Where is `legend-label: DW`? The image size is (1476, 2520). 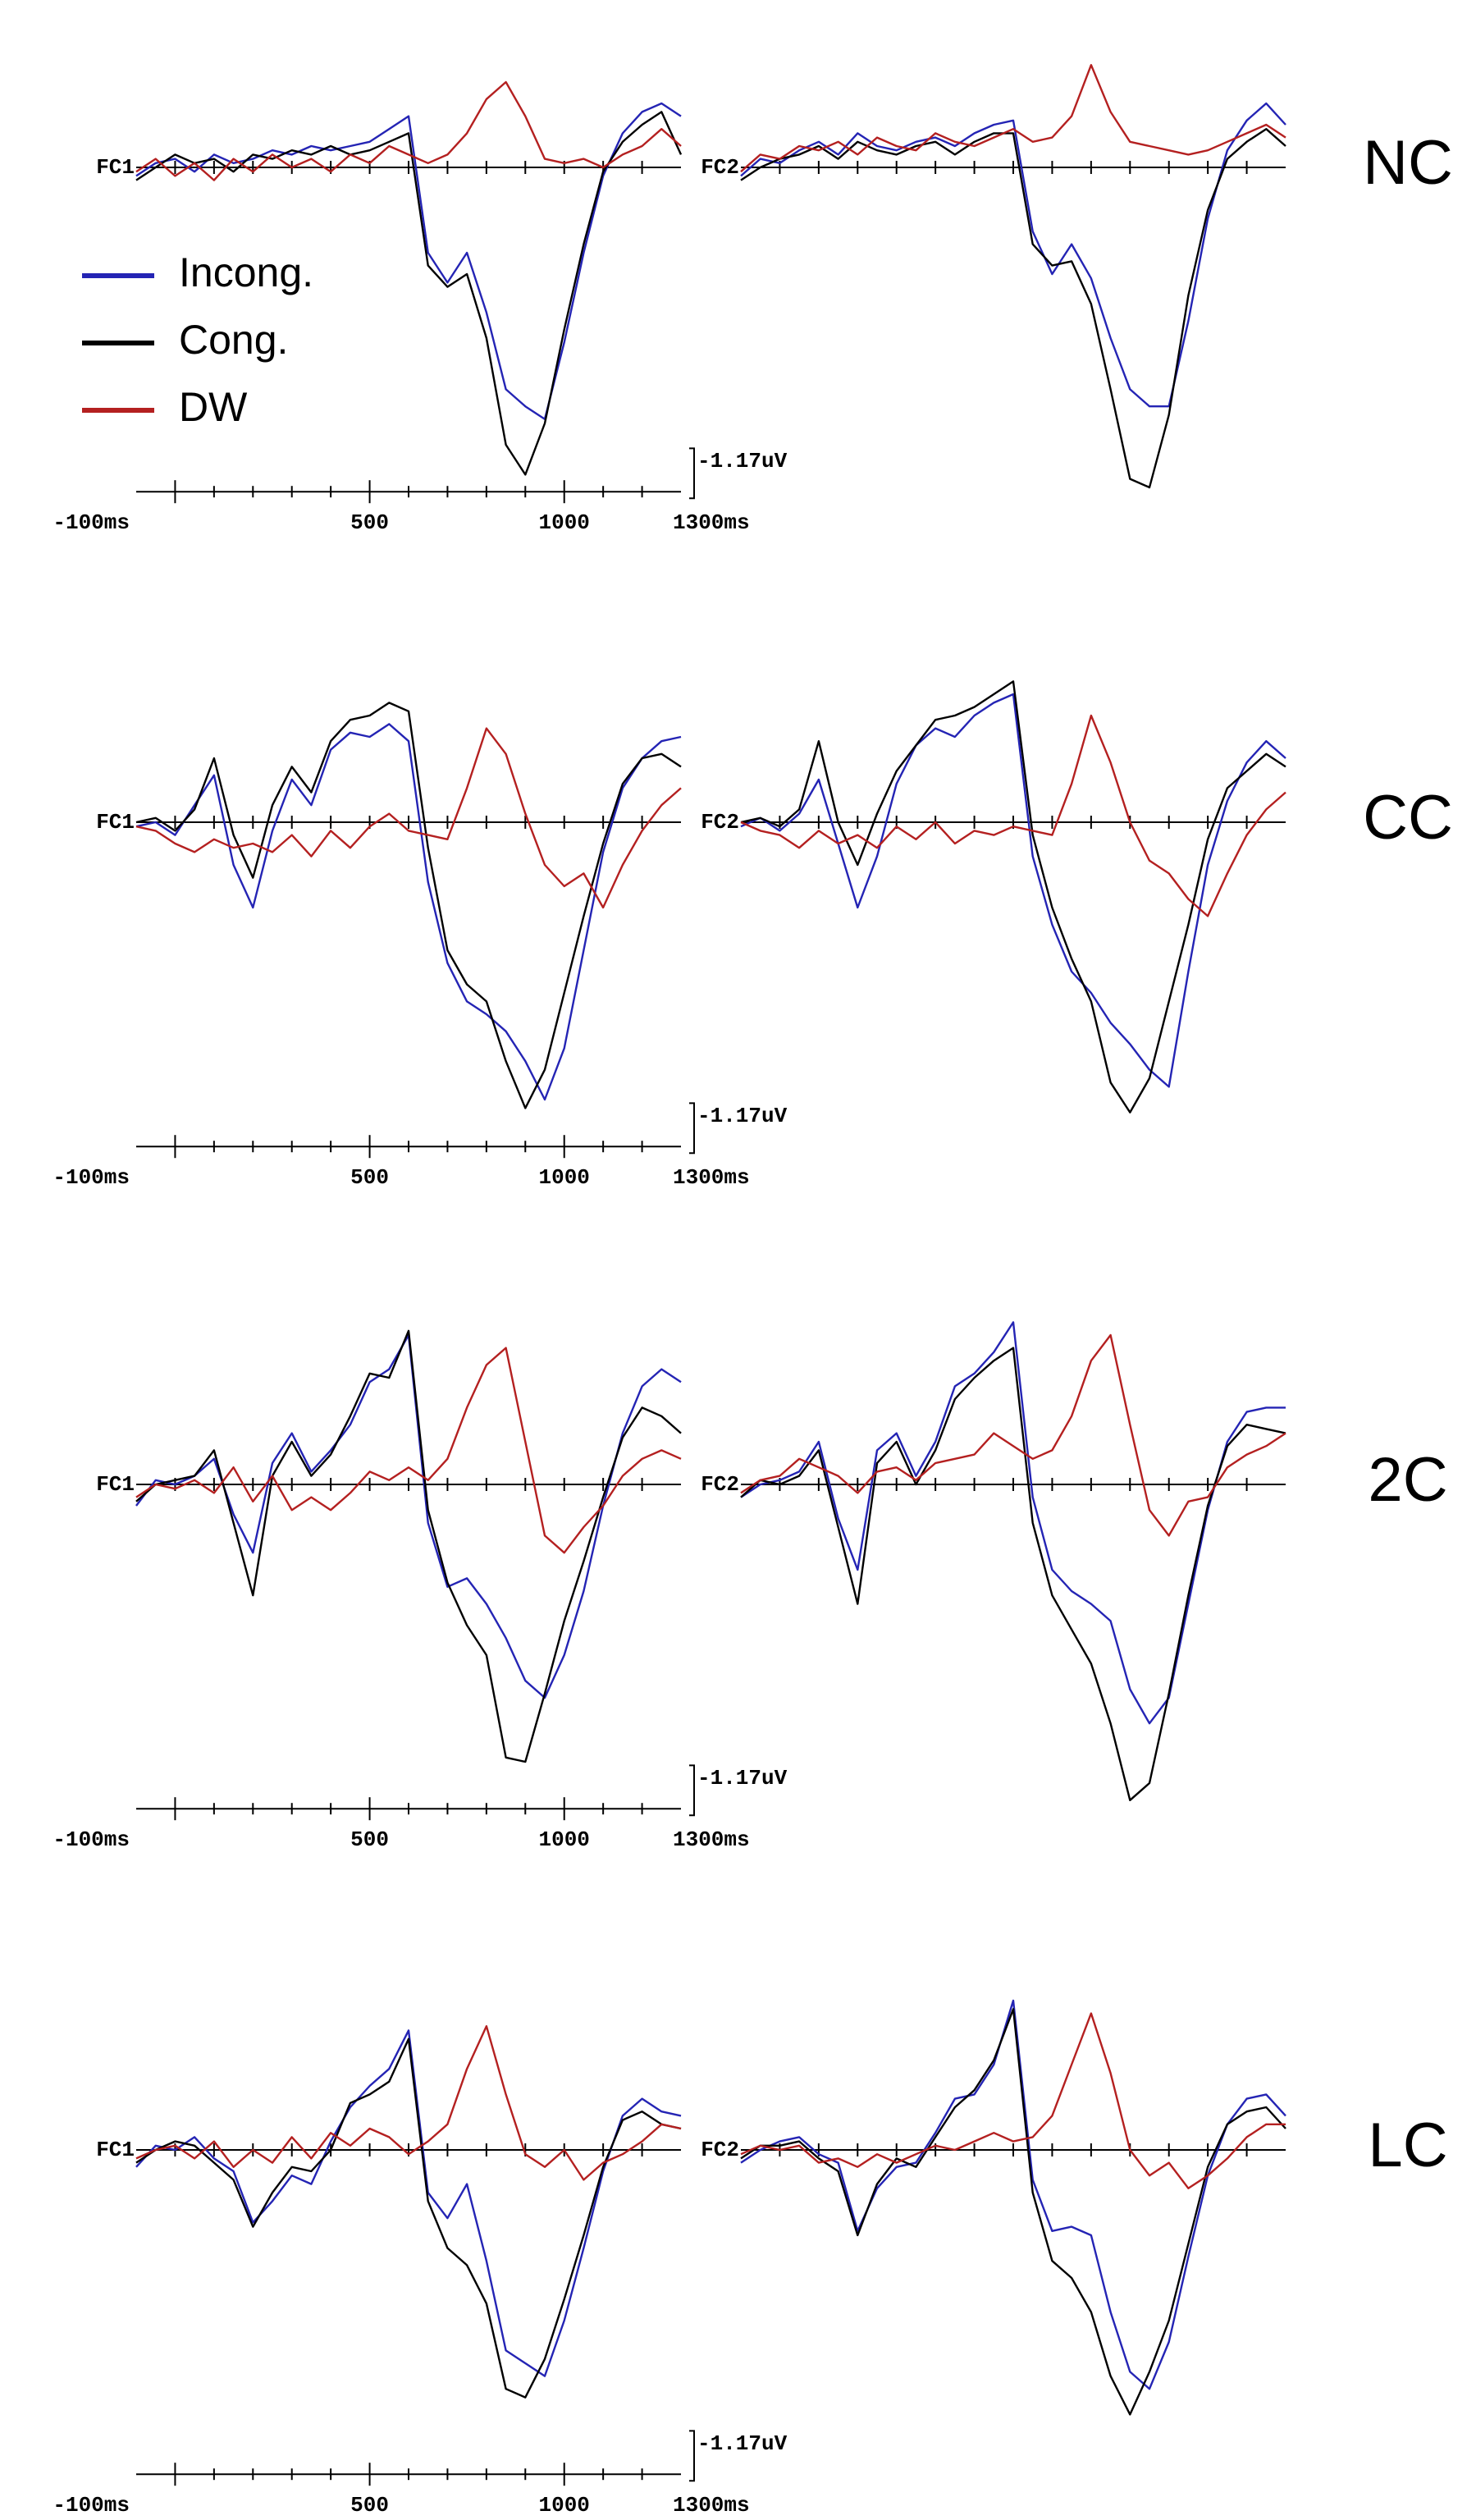
legend-label: DW is located at coordinates (213, 407).